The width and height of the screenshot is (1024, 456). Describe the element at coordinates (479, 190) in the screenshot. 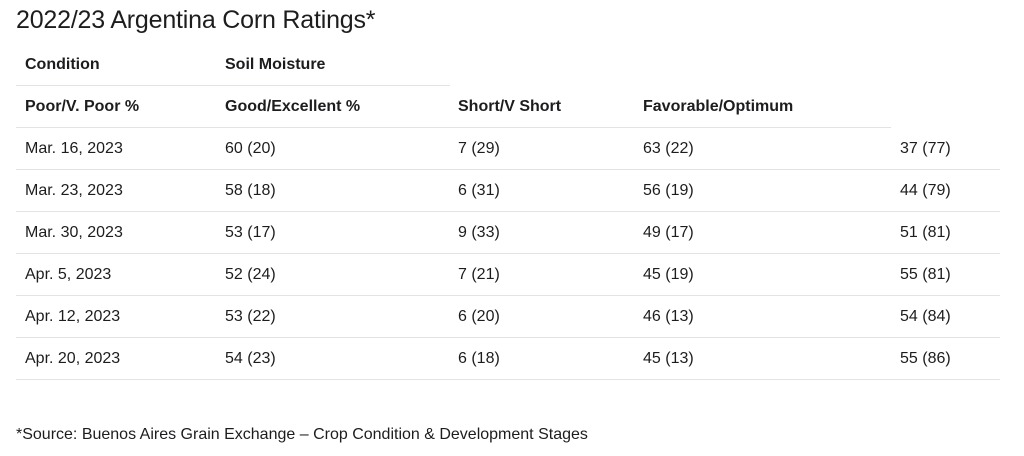

I see `row-value: 6 (31)` at that location.